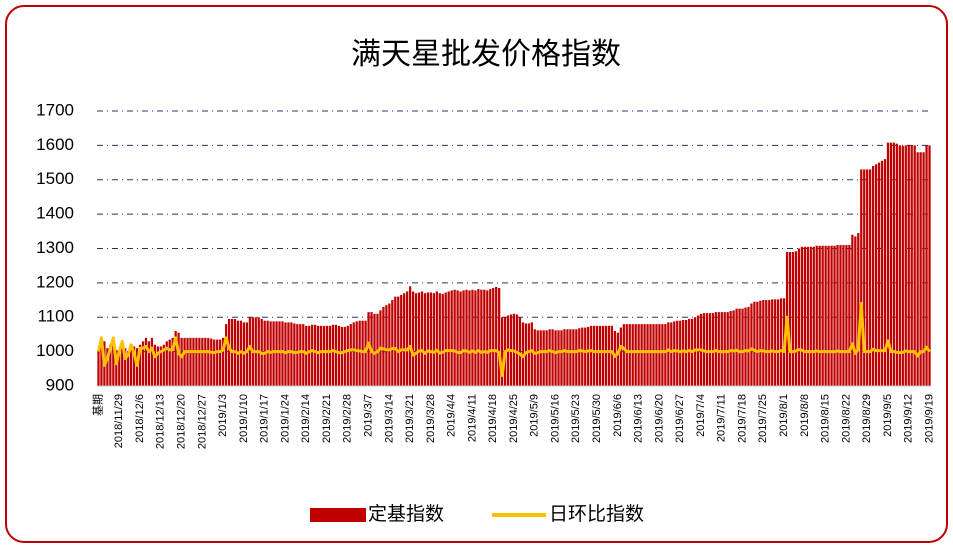 This screenshot has height=553, width=953. What do you see at coordinates (55, 178) in the screenshot?
I see `y-tick-label: 1500` at bounding box center [55, 178].